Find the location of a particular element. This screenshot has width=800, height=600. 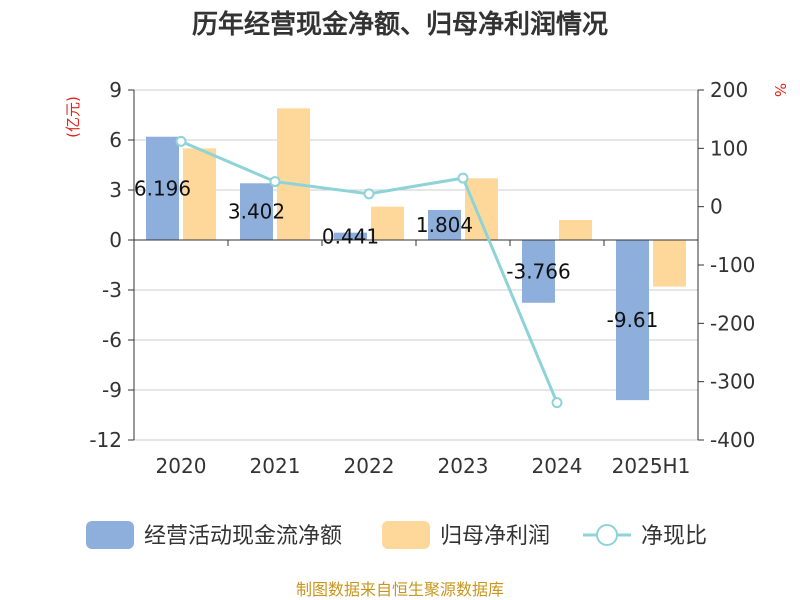

legend-marker is located at coordinates (607, 535).